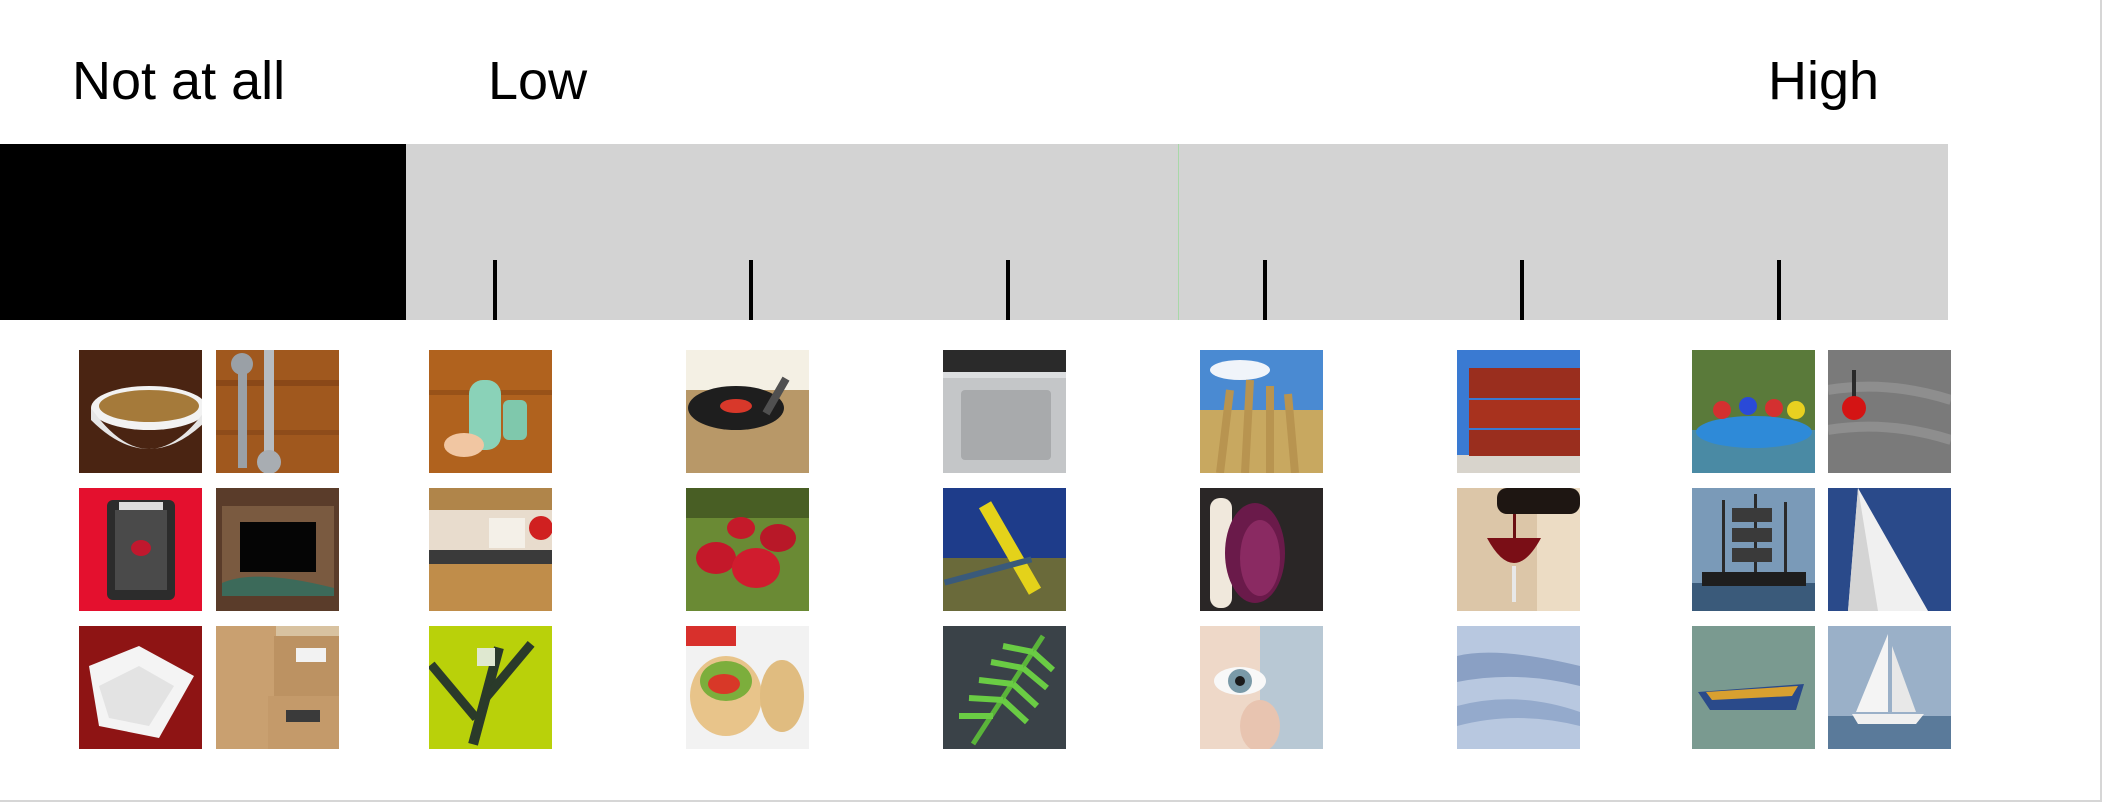  Describe the element at coordinates (490, 687) in the screenshot. I see `image-green-markers` at that location.